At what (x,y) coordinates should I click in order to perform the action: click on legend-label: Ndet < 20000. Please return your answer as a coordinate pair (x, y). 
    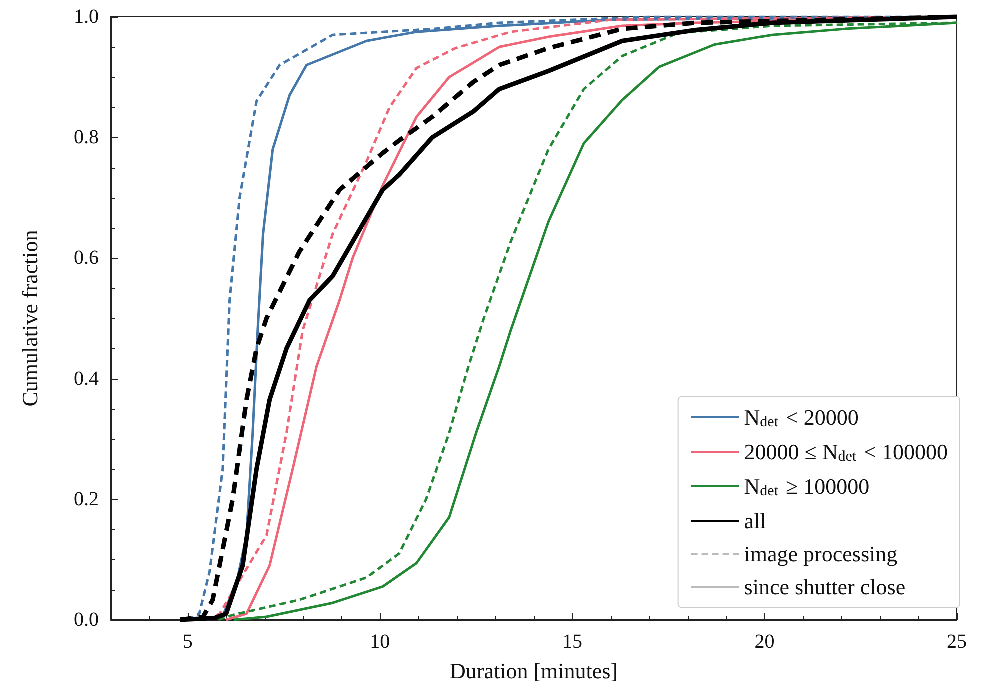
    Looking at the image, I should click on (801, 417).